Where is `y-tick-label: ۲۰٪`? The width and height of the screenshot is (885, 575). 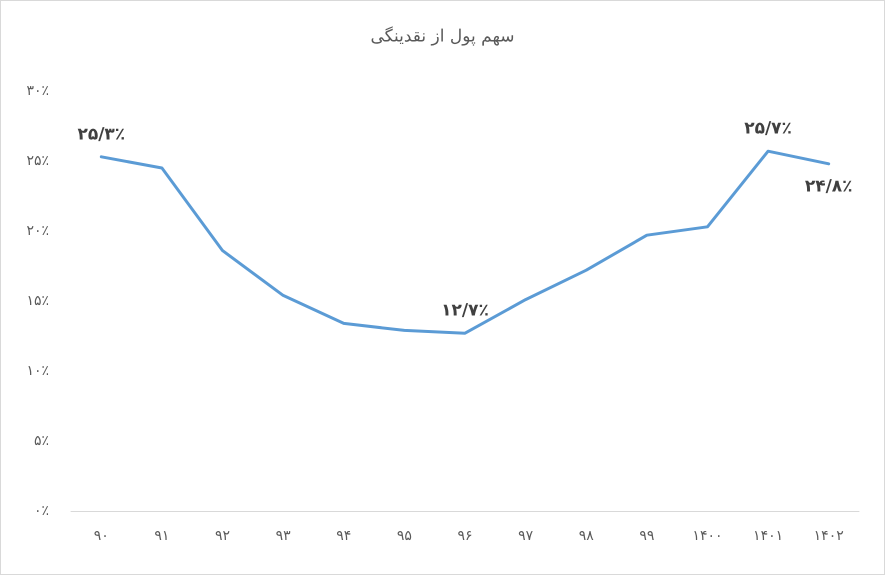 y-tick-label: ۲۰٪ is located at coordinates (37, 231).